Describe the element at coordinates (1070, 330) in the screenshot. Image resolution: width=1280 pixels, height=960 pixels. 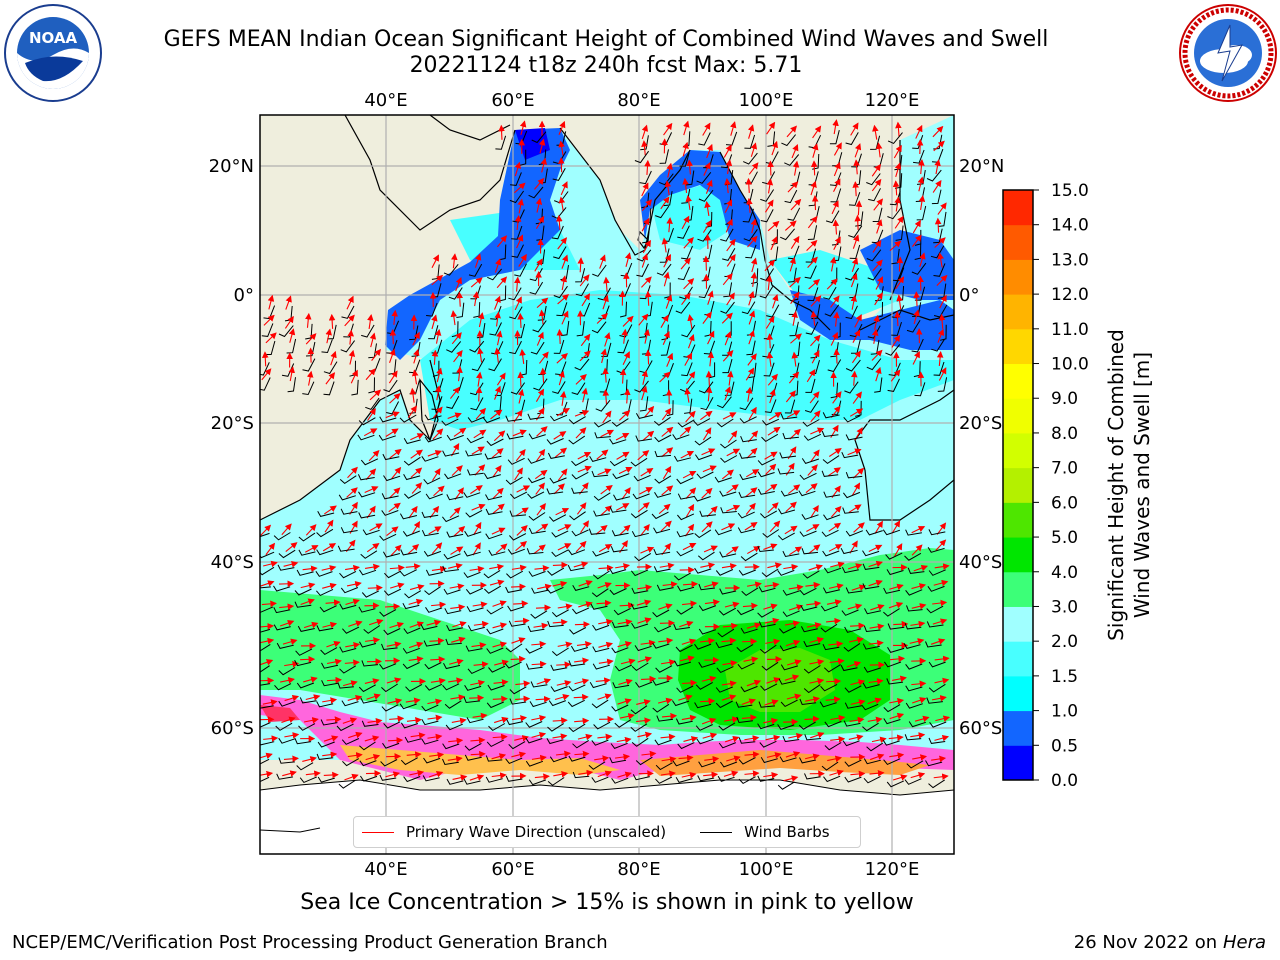
I see `colorbar-tick-label: 11.0` at that location.